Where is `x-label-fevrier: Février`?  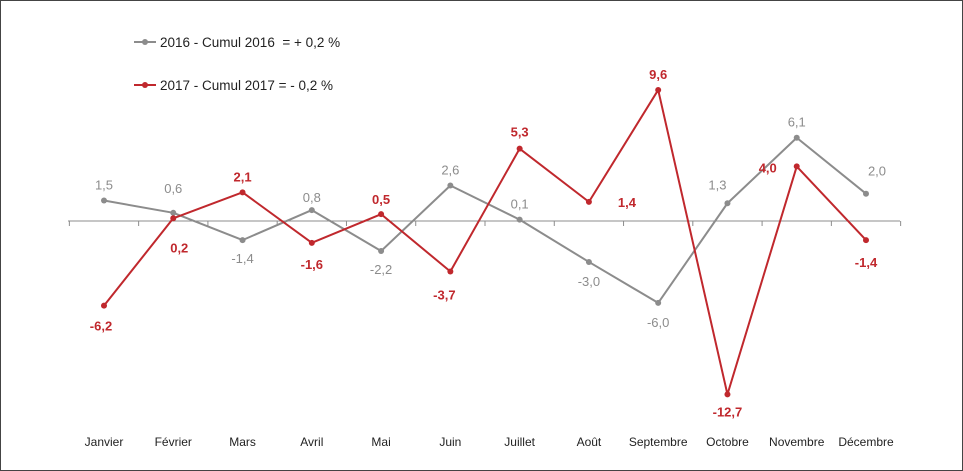
x-label-fevrier: Février is located at coordinates (173, 442).